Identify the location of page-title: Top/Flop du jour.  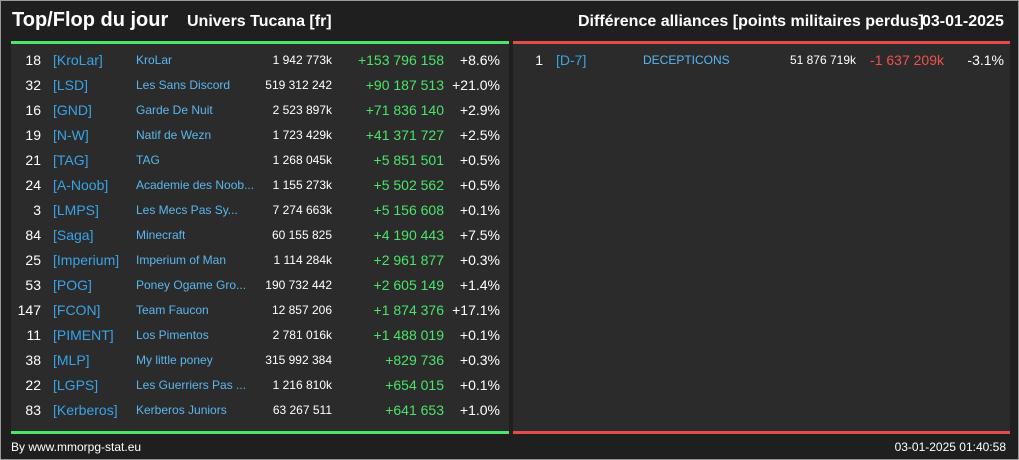
(90, 20).